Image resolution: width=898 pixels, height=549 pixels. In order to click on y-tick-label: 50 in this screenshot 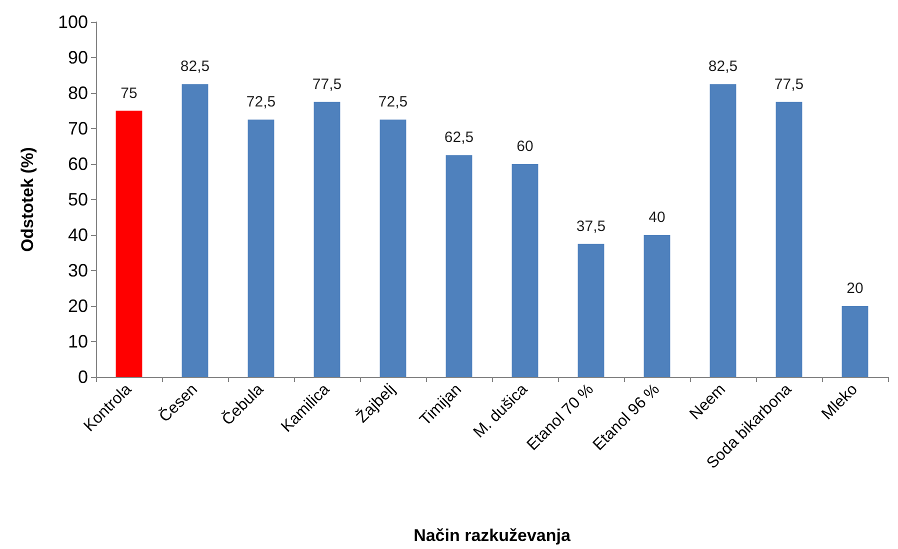, I will do `click(78, 200)`.